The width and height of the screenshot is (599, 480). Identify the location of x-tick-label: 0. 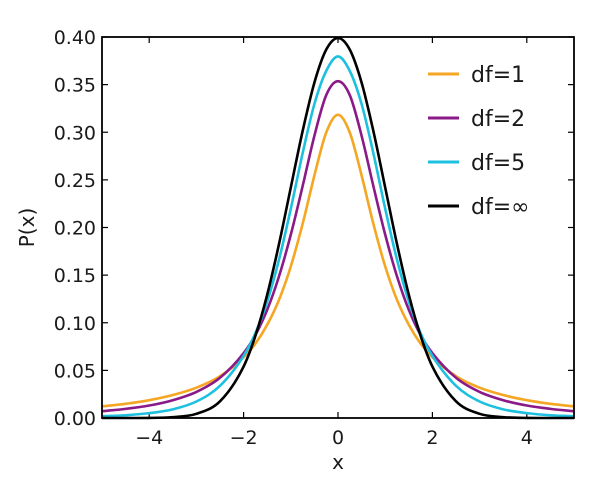
(338, 438).